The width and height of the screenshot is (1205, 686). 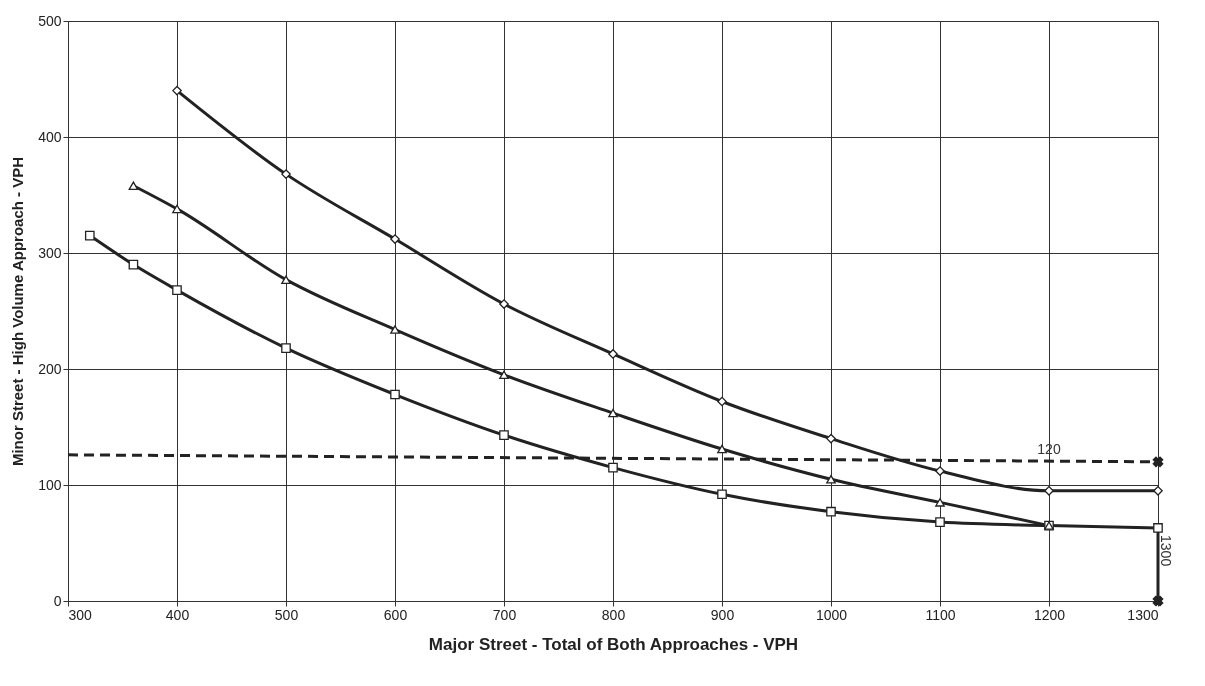 I want to click on y-tick-label: 200, so click(x=50, y=368).